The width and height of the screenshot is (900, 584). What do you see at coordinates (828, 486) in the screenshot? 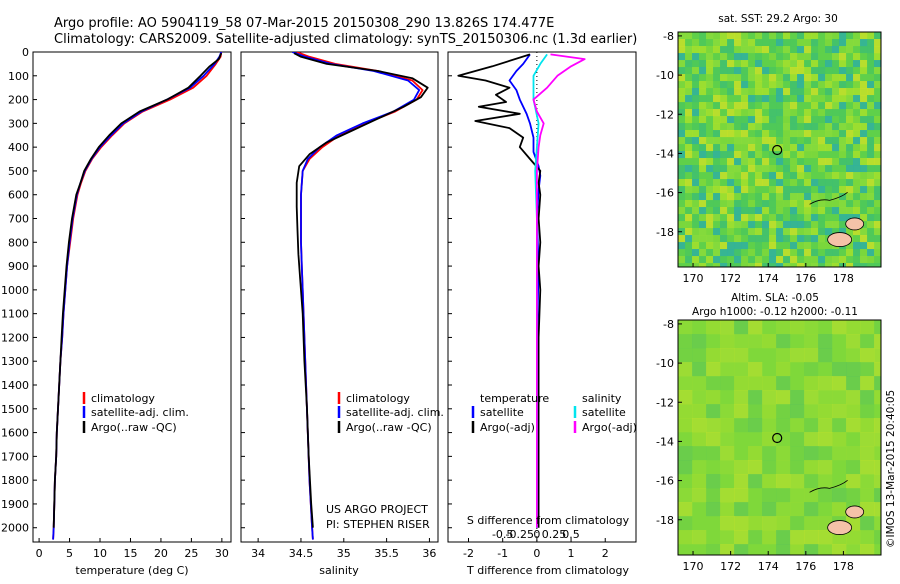
I see `reef-outline` at bounding box center [828, 486].